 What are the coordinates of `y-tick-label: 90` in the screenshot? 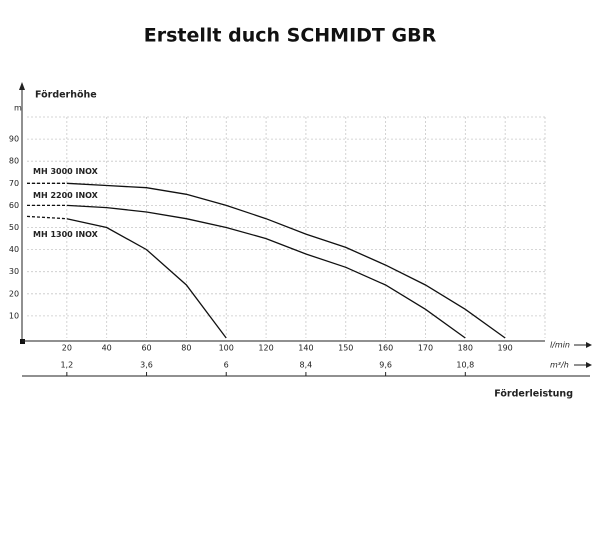 It's located at (14, 139).